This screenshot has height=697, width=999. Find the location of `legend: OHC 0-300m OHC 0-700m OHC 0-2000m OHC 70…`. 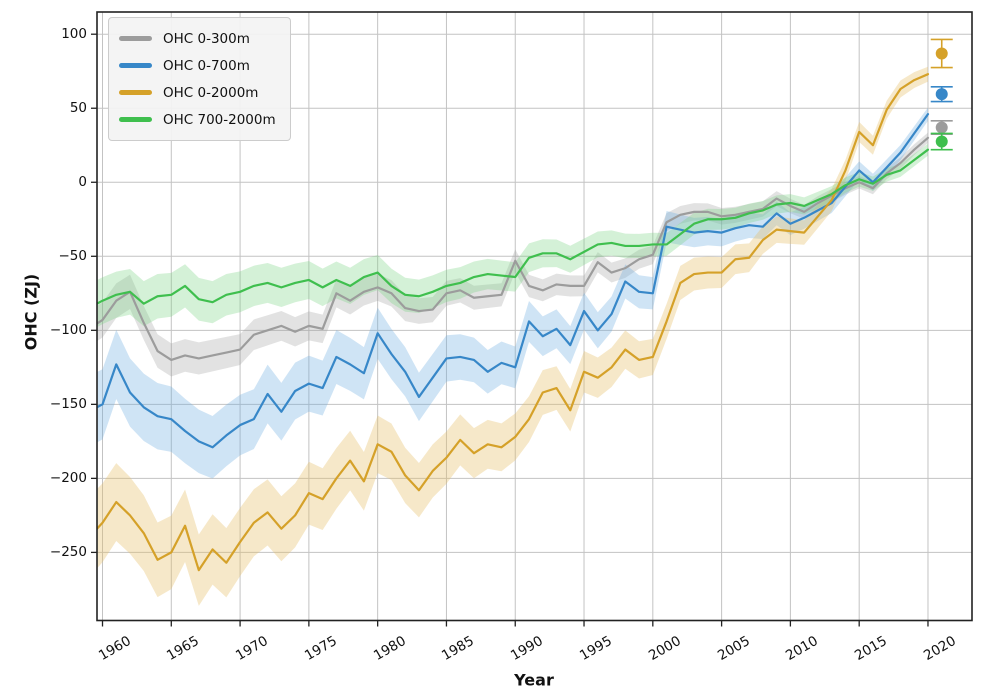

legend: OHC 0-300m OHC 0-700m OHC 0-2000m OHC 70… is located at coordinates (199, 79).